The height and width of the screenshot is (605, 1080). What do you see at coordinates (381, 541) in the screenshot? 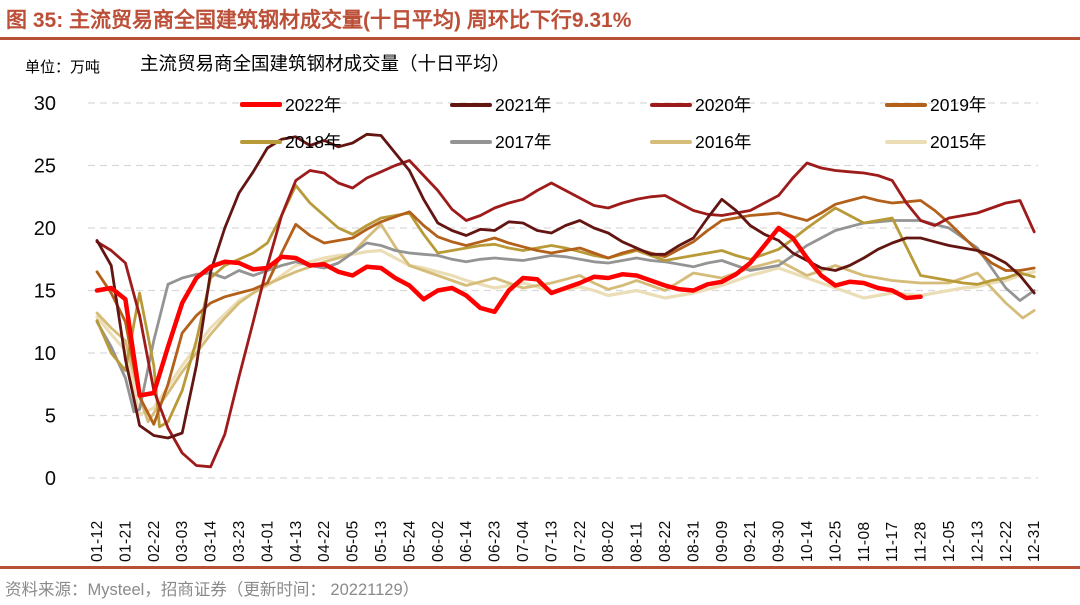
I see `x-axis-tick-label: 05-13` at bounding box center [381, 541].